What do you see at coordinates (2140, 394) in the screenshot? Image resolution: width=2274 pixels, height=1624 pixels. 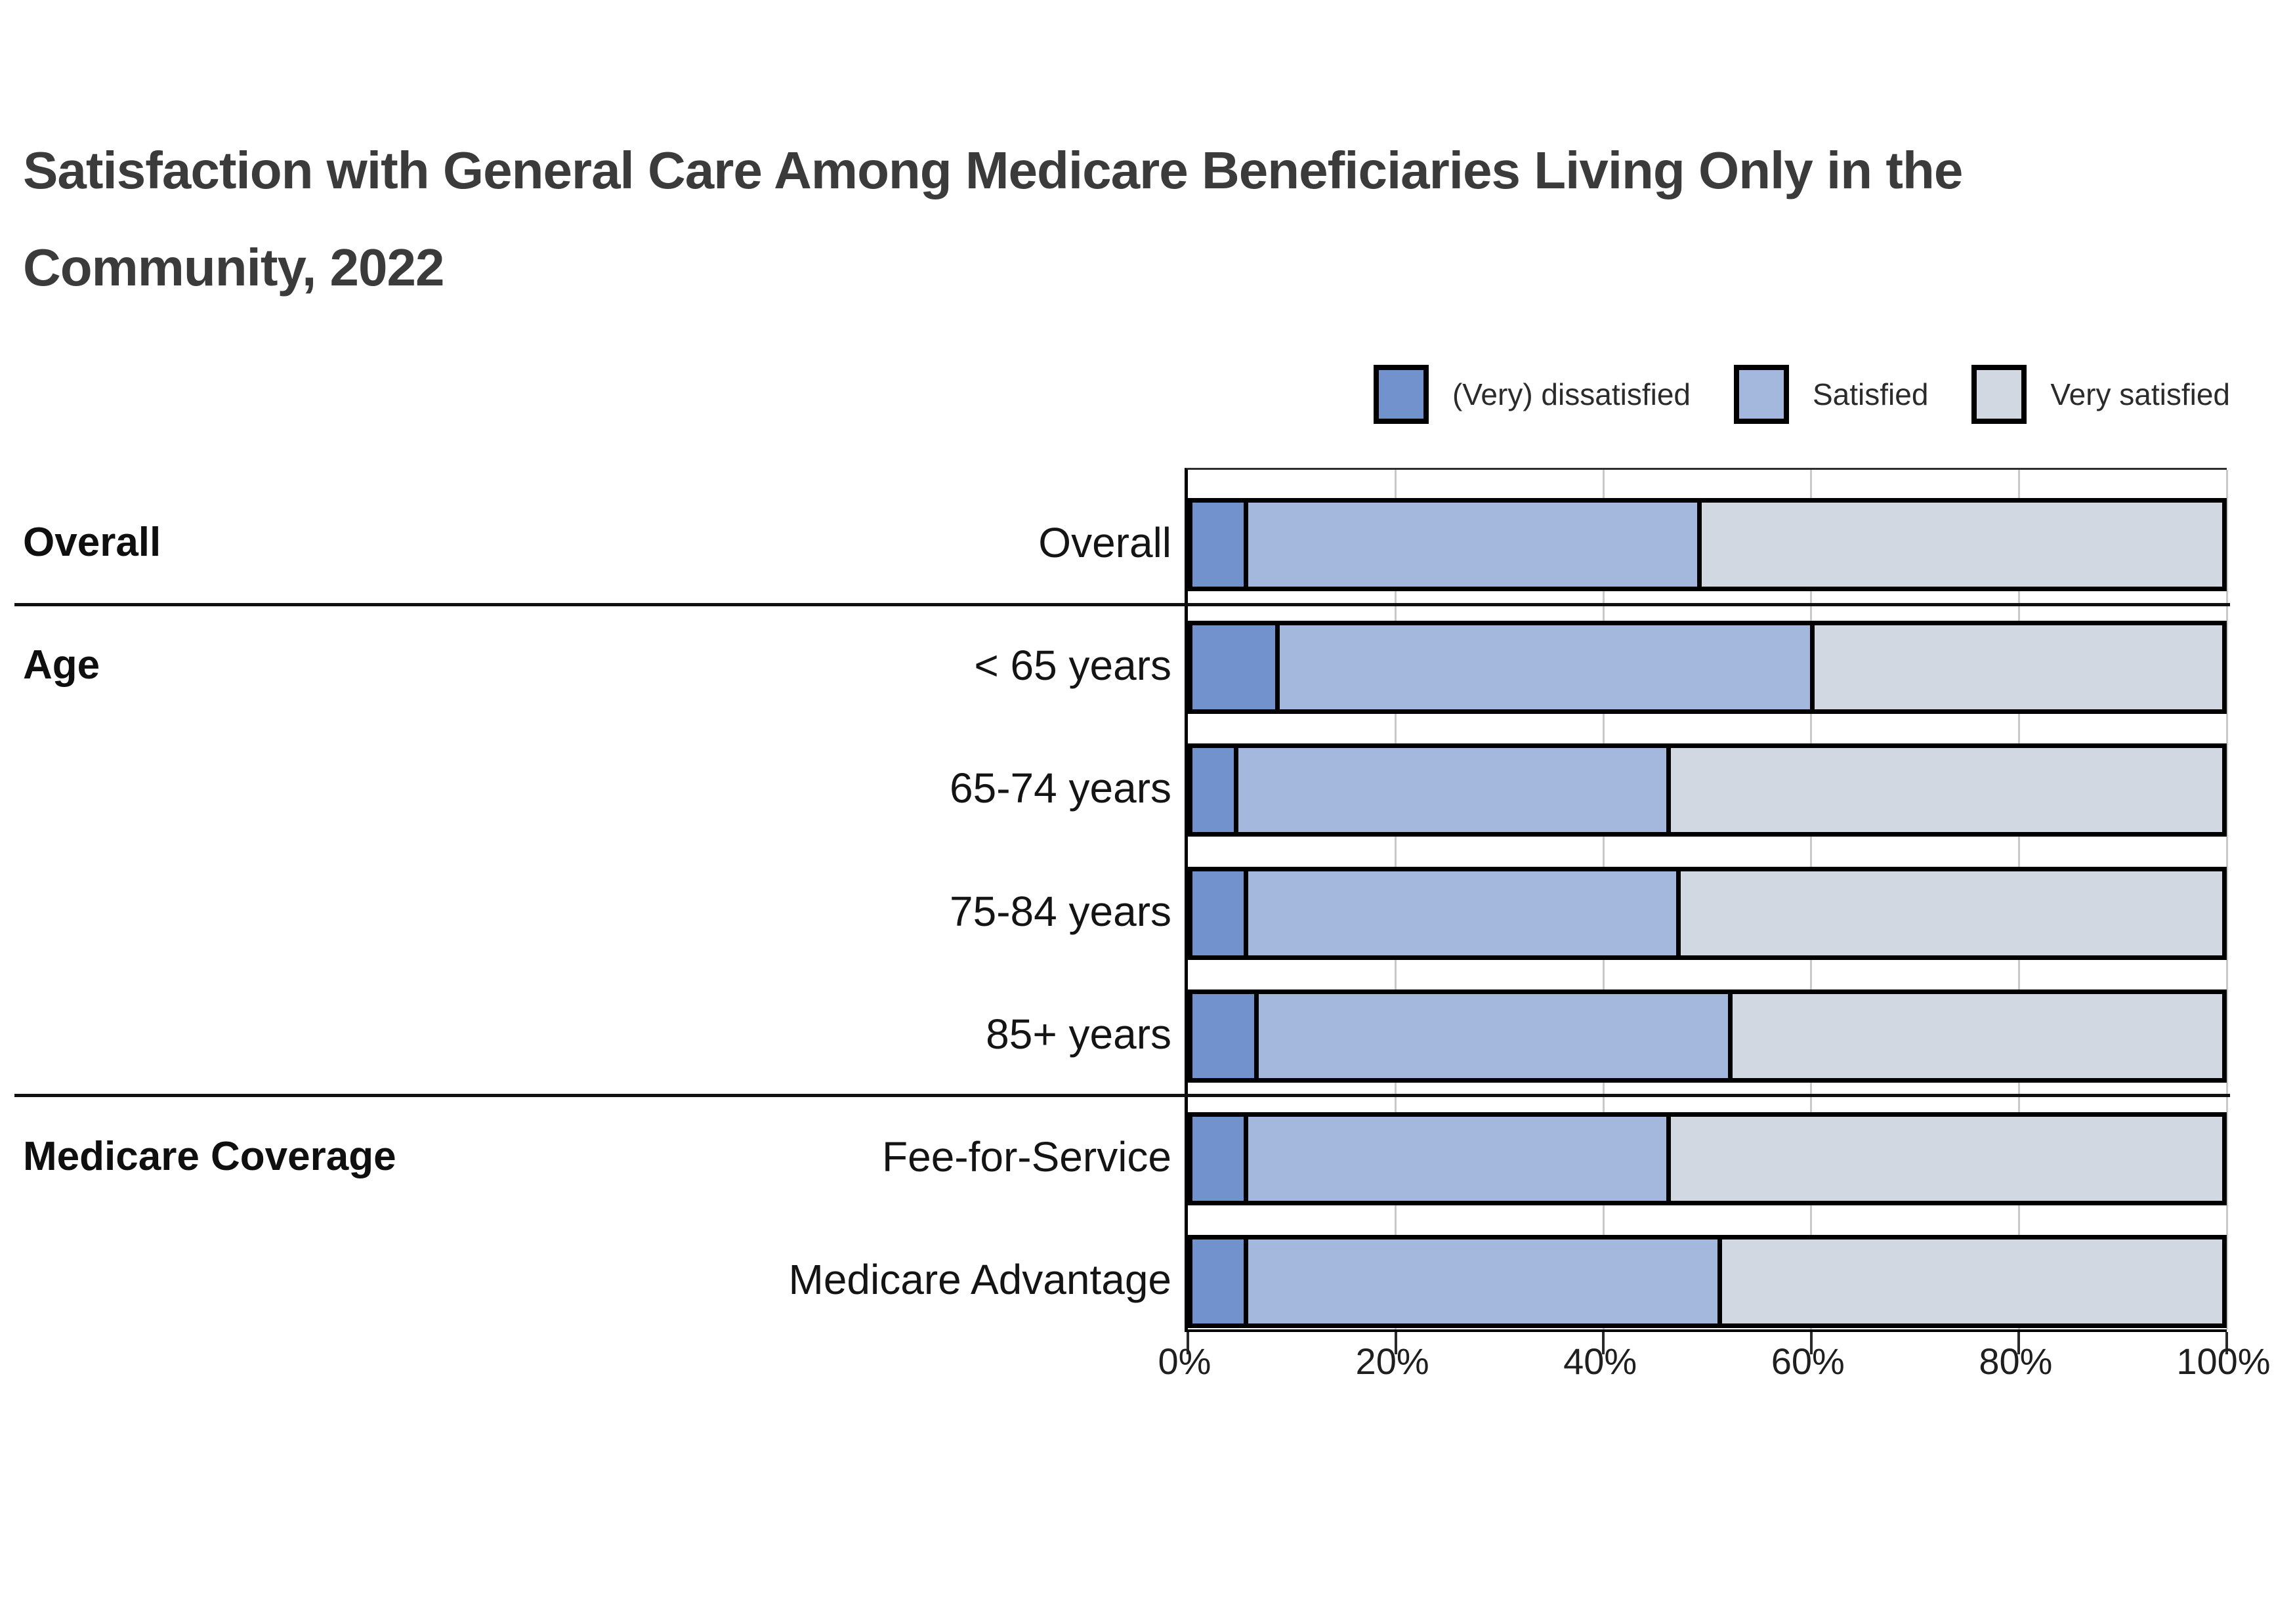 I see `legend-label: Very satisfied` at bounding box center [2140, 394].